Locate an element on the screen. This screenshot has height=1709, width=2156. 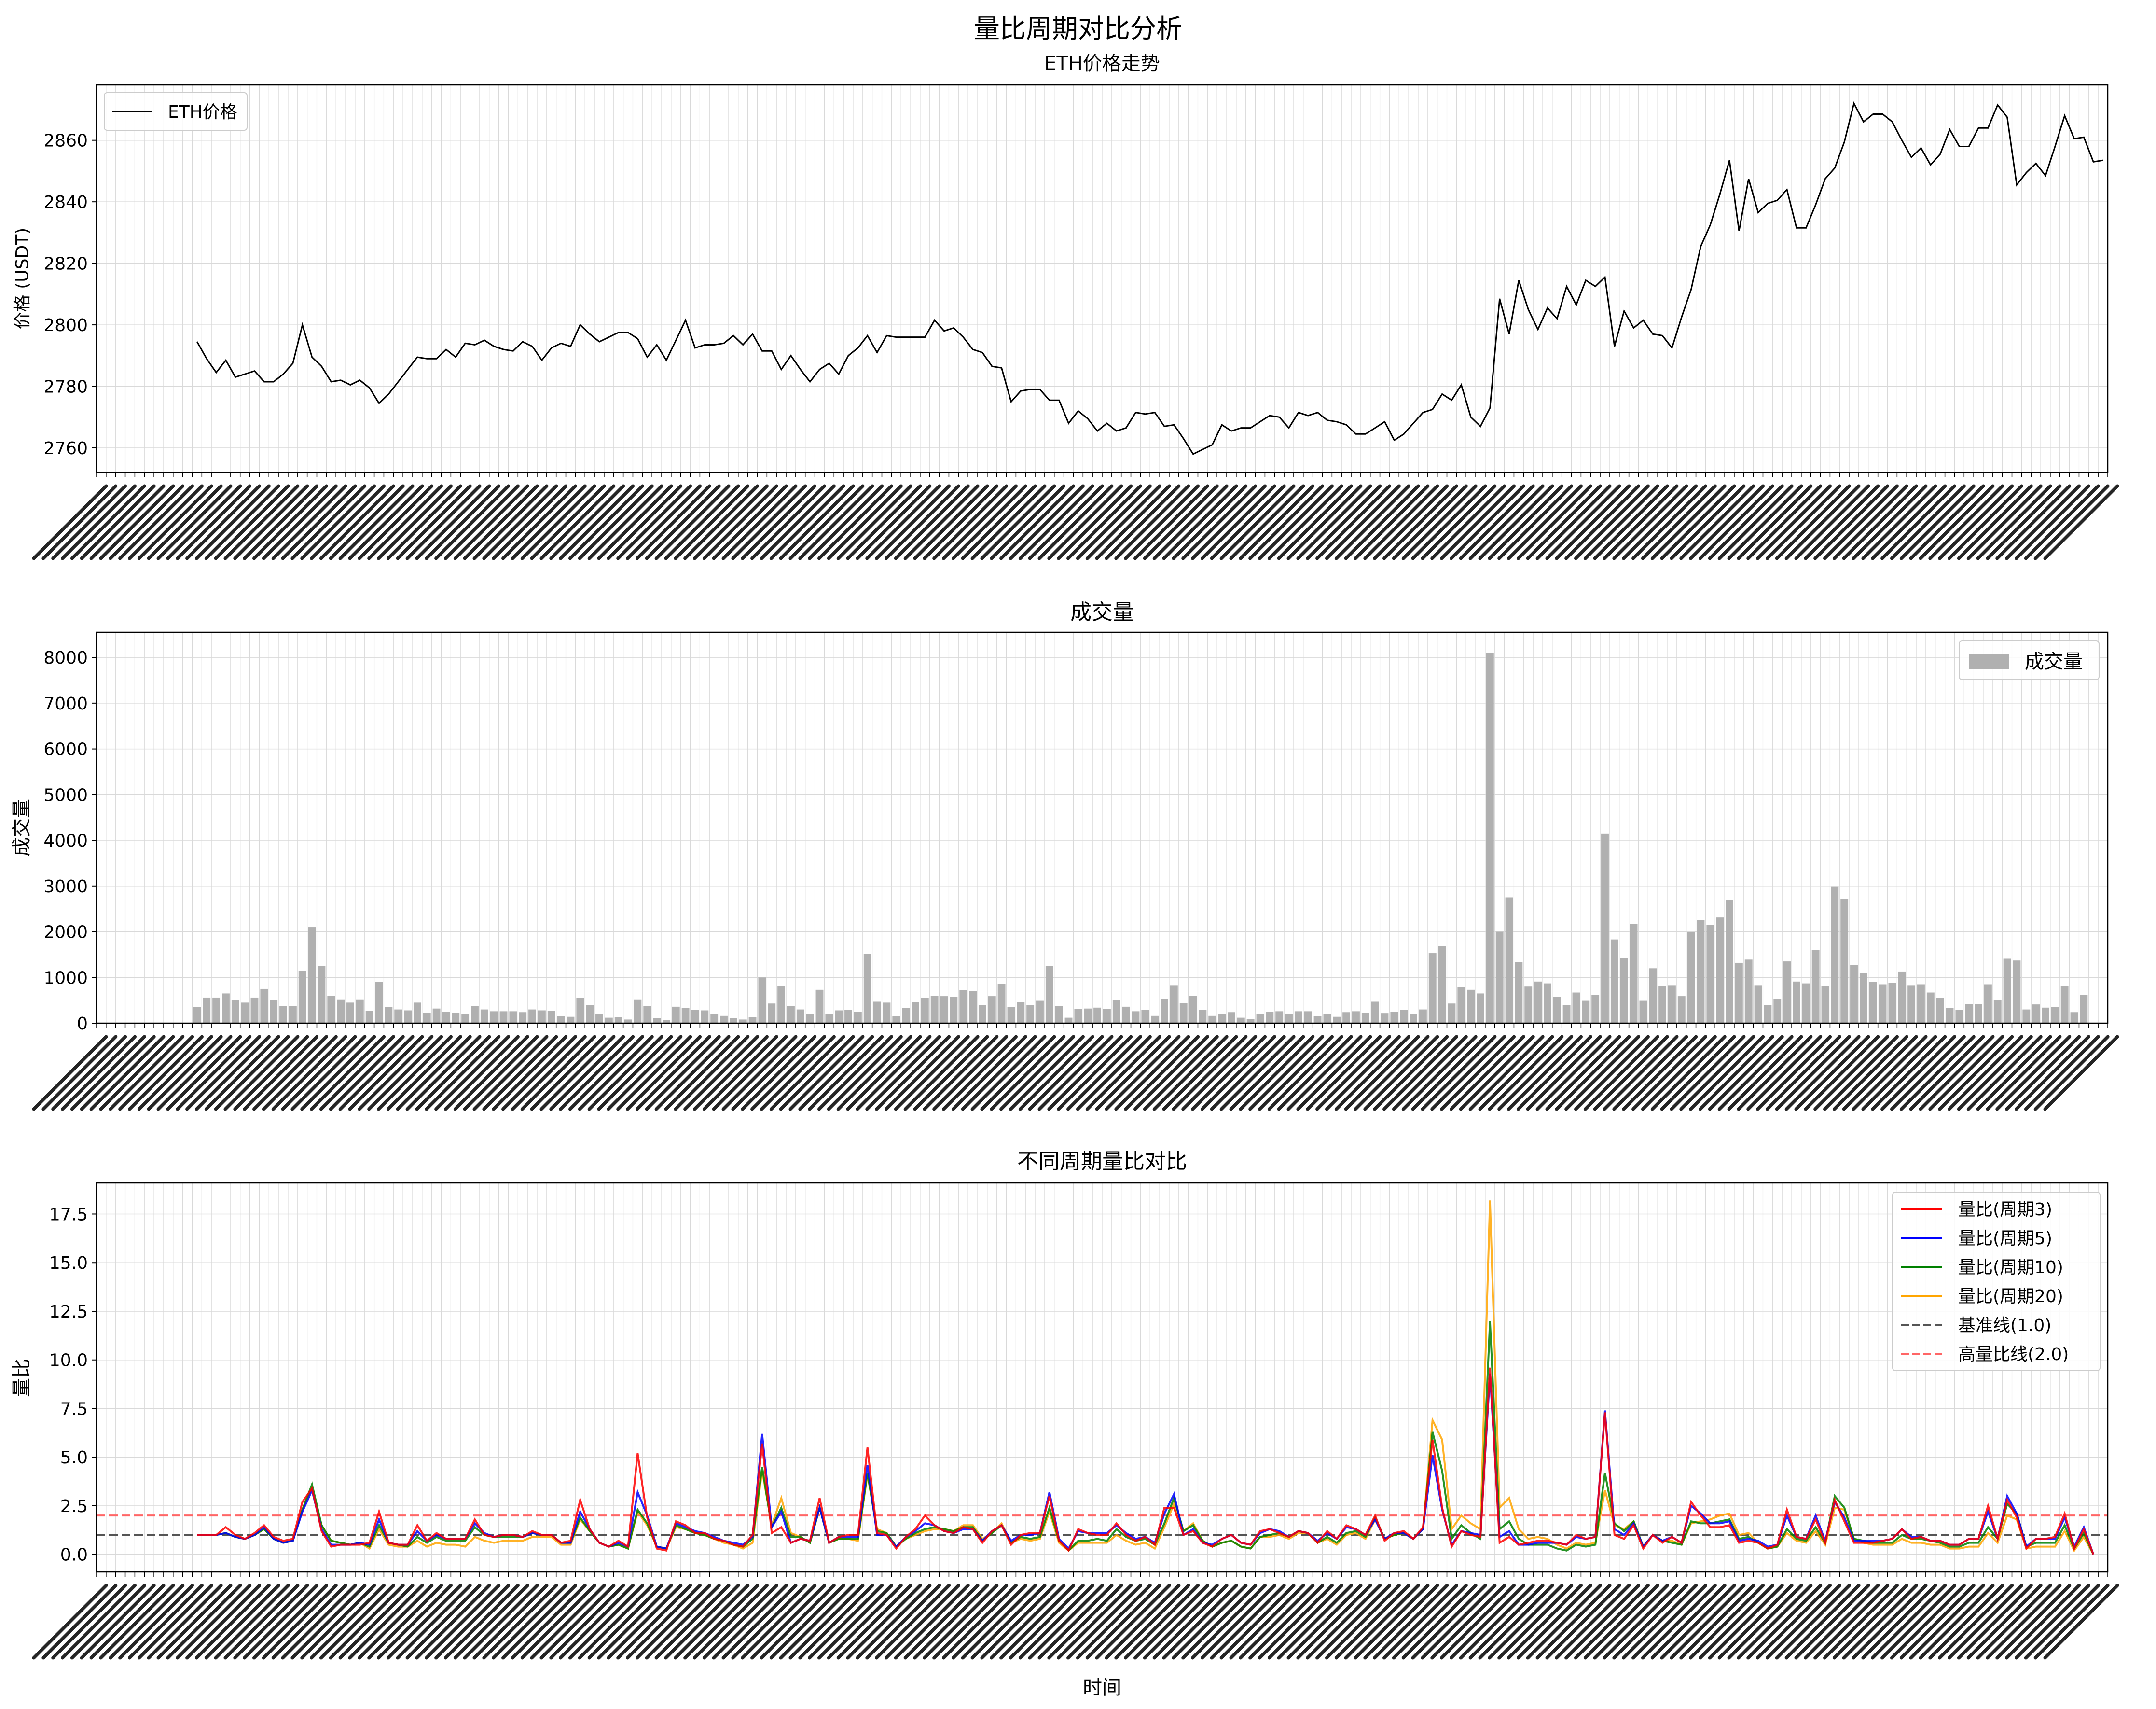
volume-legend: 成交量 is located at coordinates (2029, 660).